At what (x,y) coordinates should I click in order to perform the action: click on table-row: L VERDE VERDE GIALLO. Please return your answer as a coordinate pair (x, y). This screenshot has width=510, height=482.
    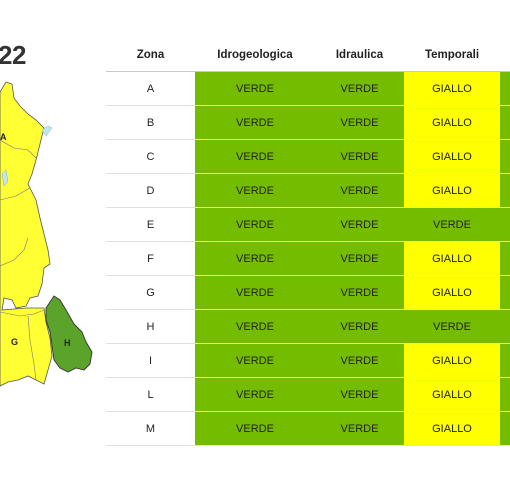
    Looking at the image, I should click on (308, 394).